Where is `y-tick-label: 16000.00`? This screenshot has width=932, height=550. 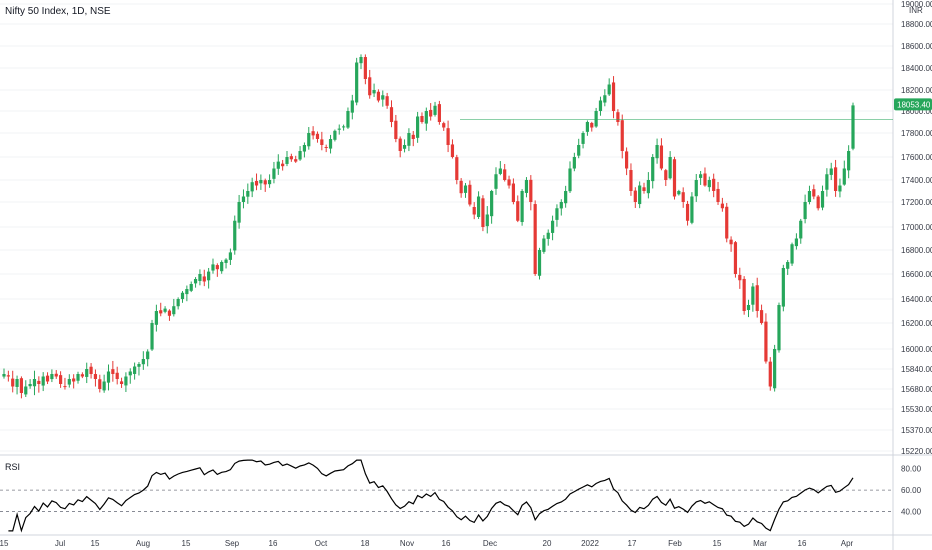 y-tick-label: 16000.00 is located at coordinates (916, 349).